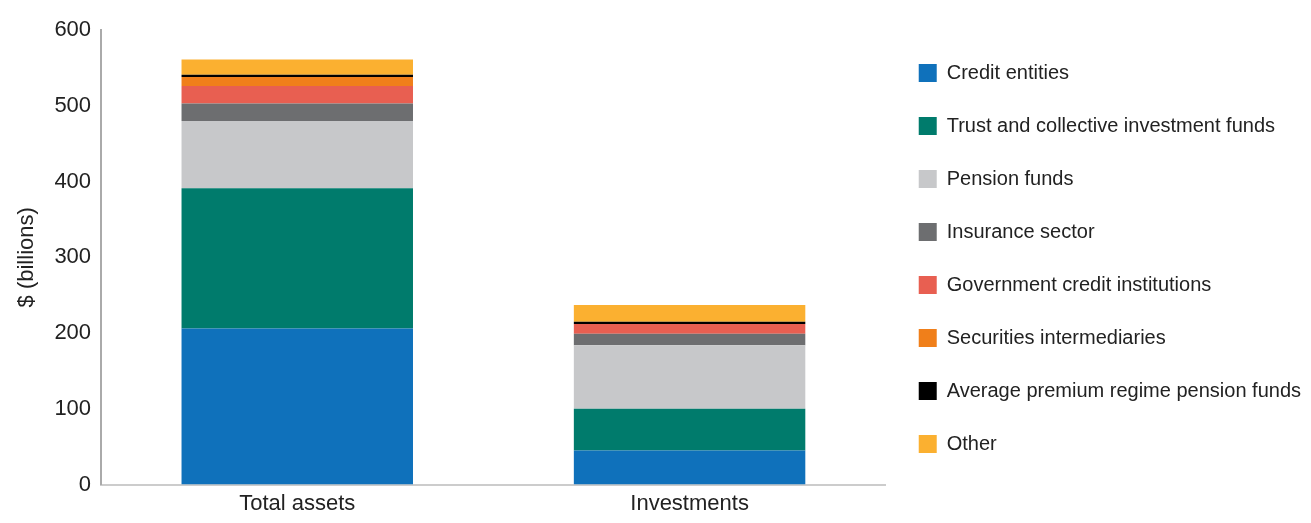 The width and height of the screenshot is (1311, 523). What do you see at coordinates (1010, 177) in the screenshot?
I see `legend-label: Pension funds` at bounding box center [1010, 177].